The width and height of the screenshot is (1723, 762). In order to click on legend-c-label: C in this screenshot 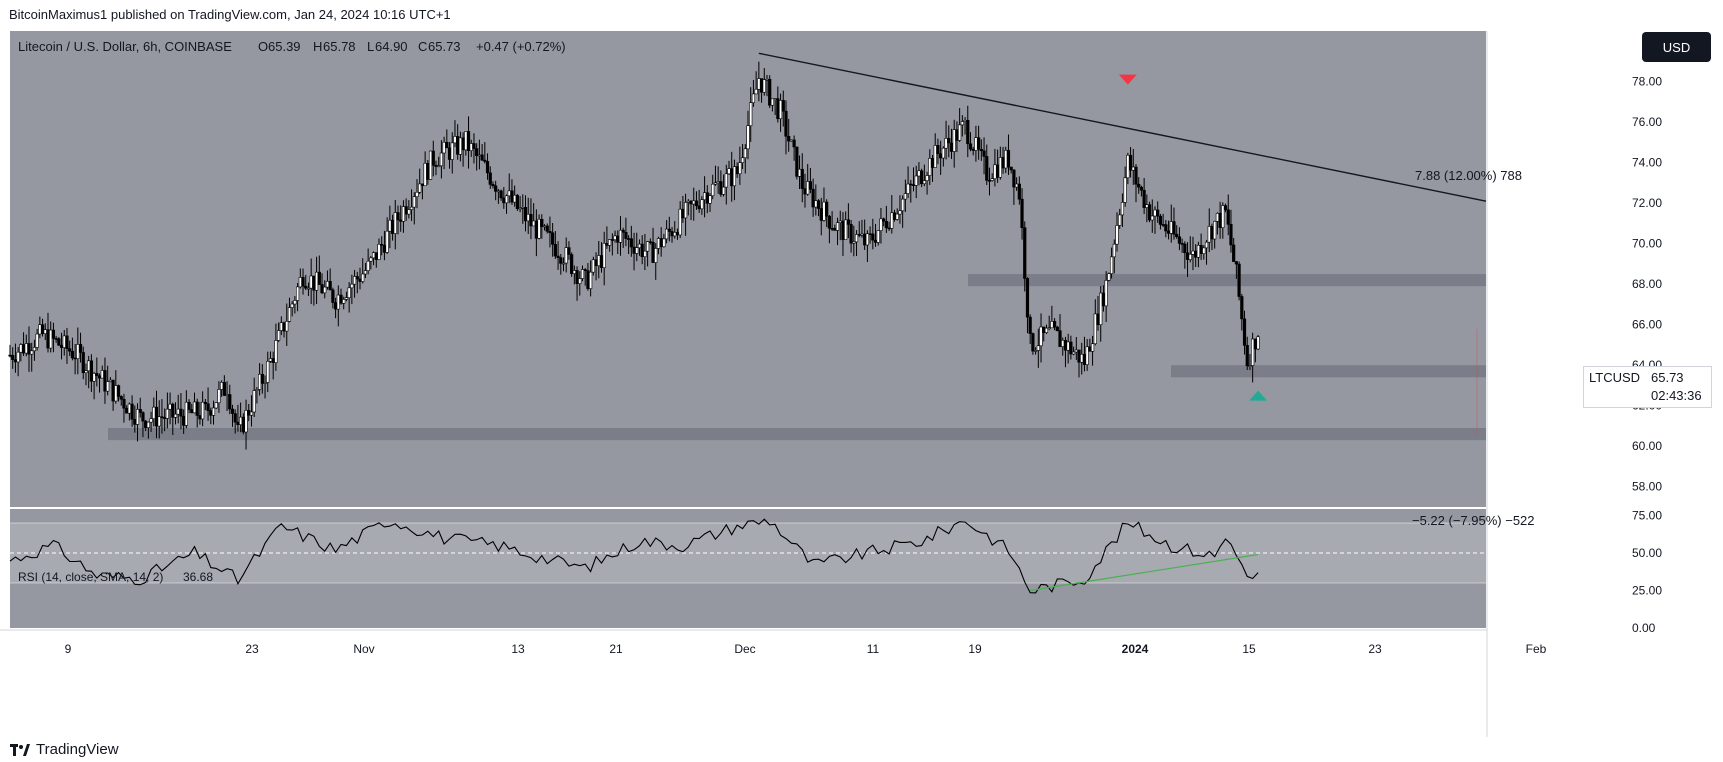, I will do `click(422, 46)`.